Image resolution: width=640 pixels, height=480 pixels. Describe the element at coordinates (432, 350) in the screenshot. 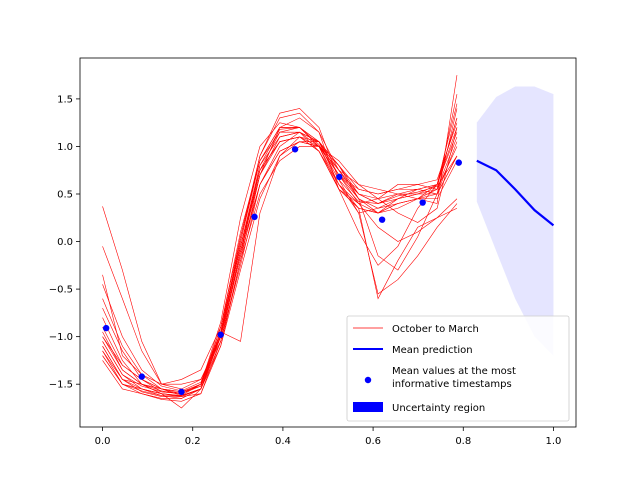

I see `legend-label-mean-prediction: Mean prediction` at that location.